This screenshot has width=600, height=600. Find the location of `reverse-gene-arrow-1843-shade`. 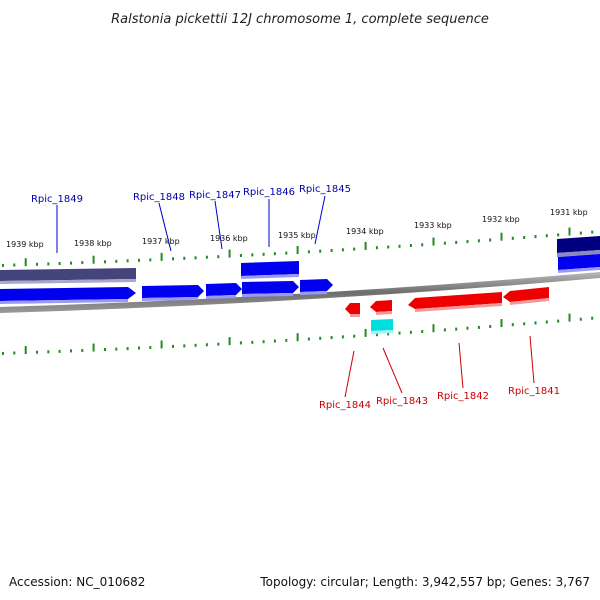

reverse-gene-arrow-1843-shade is located at coordinates (384, 313).